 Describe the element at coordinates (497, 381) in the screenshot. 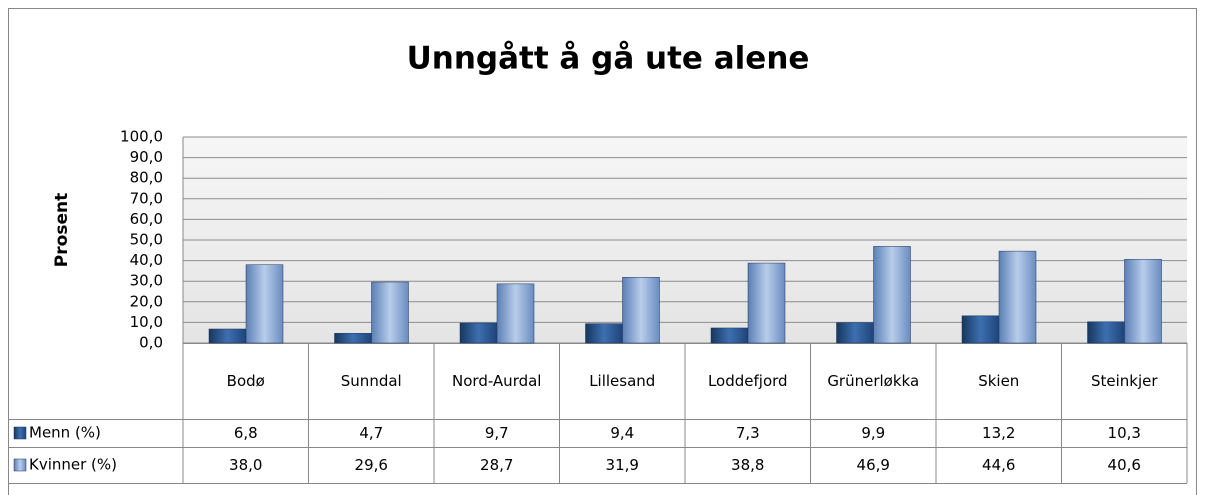

I see `x-tick-label: Nord-Aurdal` at that location.